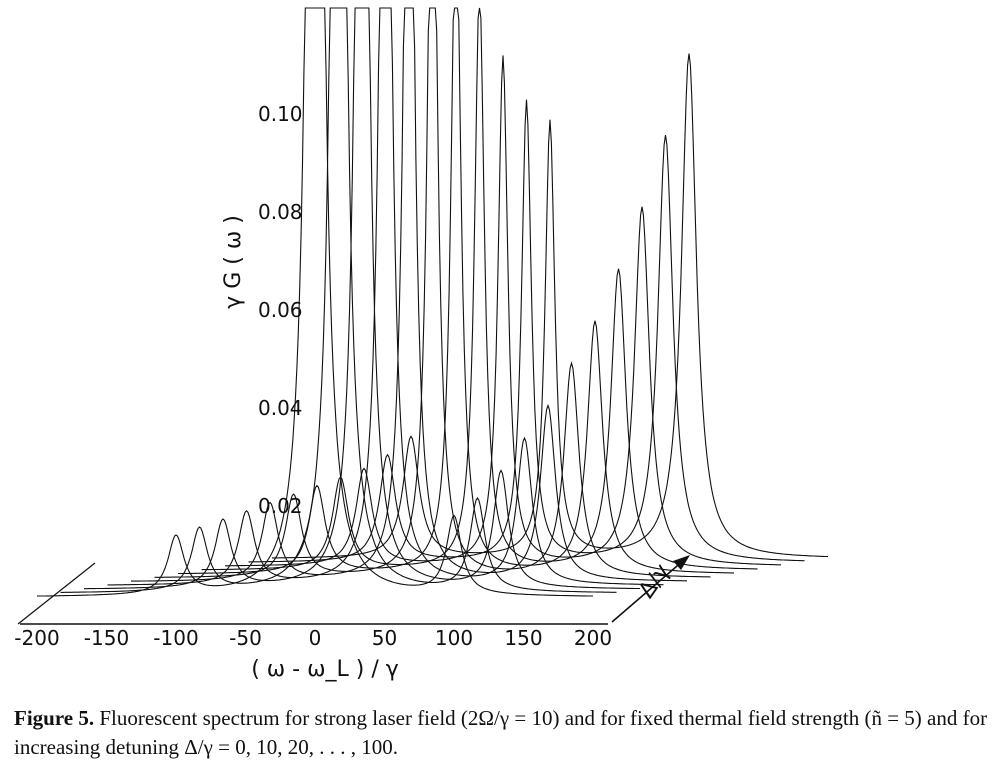  I want to click on y-tick-labels: 0.02 0.04 0.06 0.08 0.10, so click(280, 310).